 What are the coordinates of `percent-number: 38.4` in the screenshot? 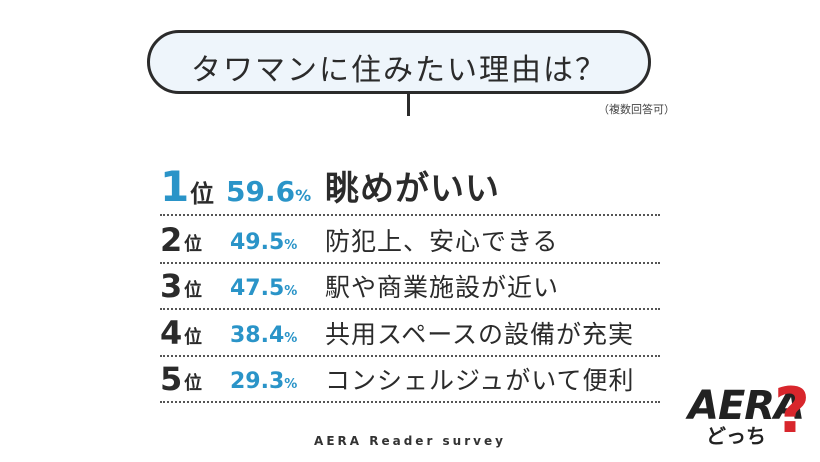 It's located at (257, 335).